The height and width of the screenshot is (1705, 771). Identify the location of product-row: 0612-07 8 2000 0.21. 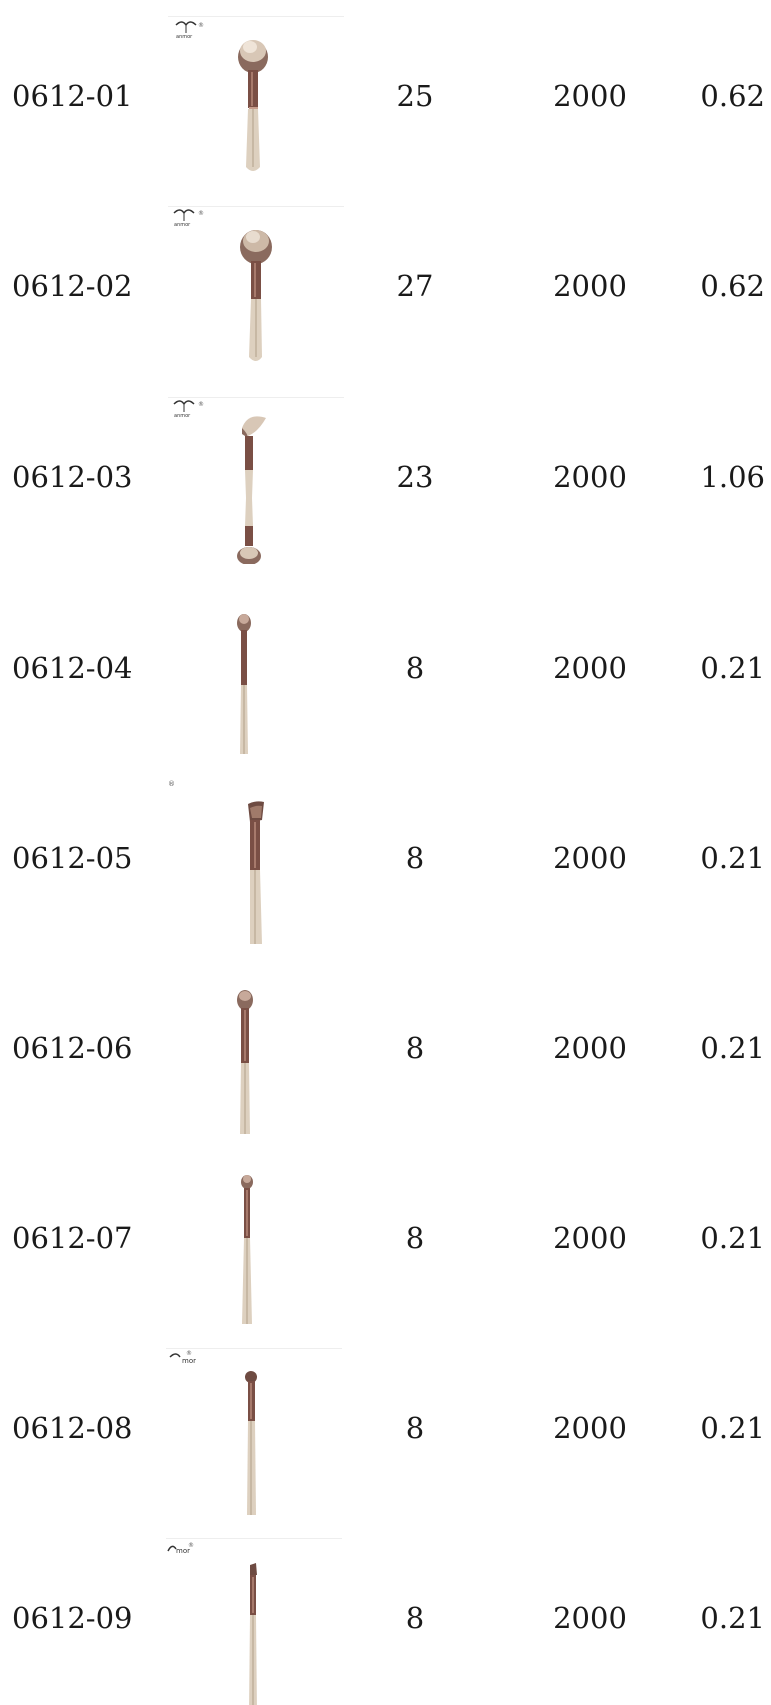
(385, 1237).